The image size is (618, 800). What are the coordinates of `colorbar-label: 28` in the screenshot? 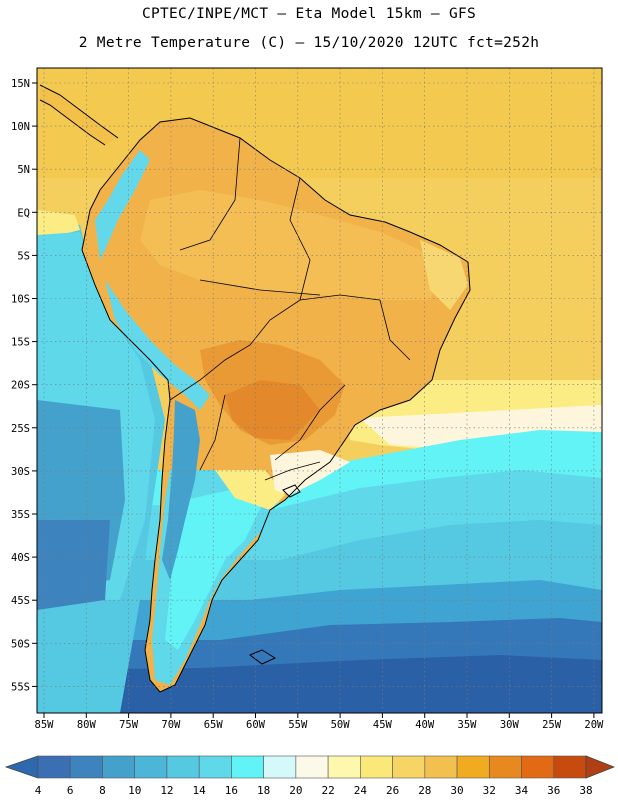 It's located at (424, 790).